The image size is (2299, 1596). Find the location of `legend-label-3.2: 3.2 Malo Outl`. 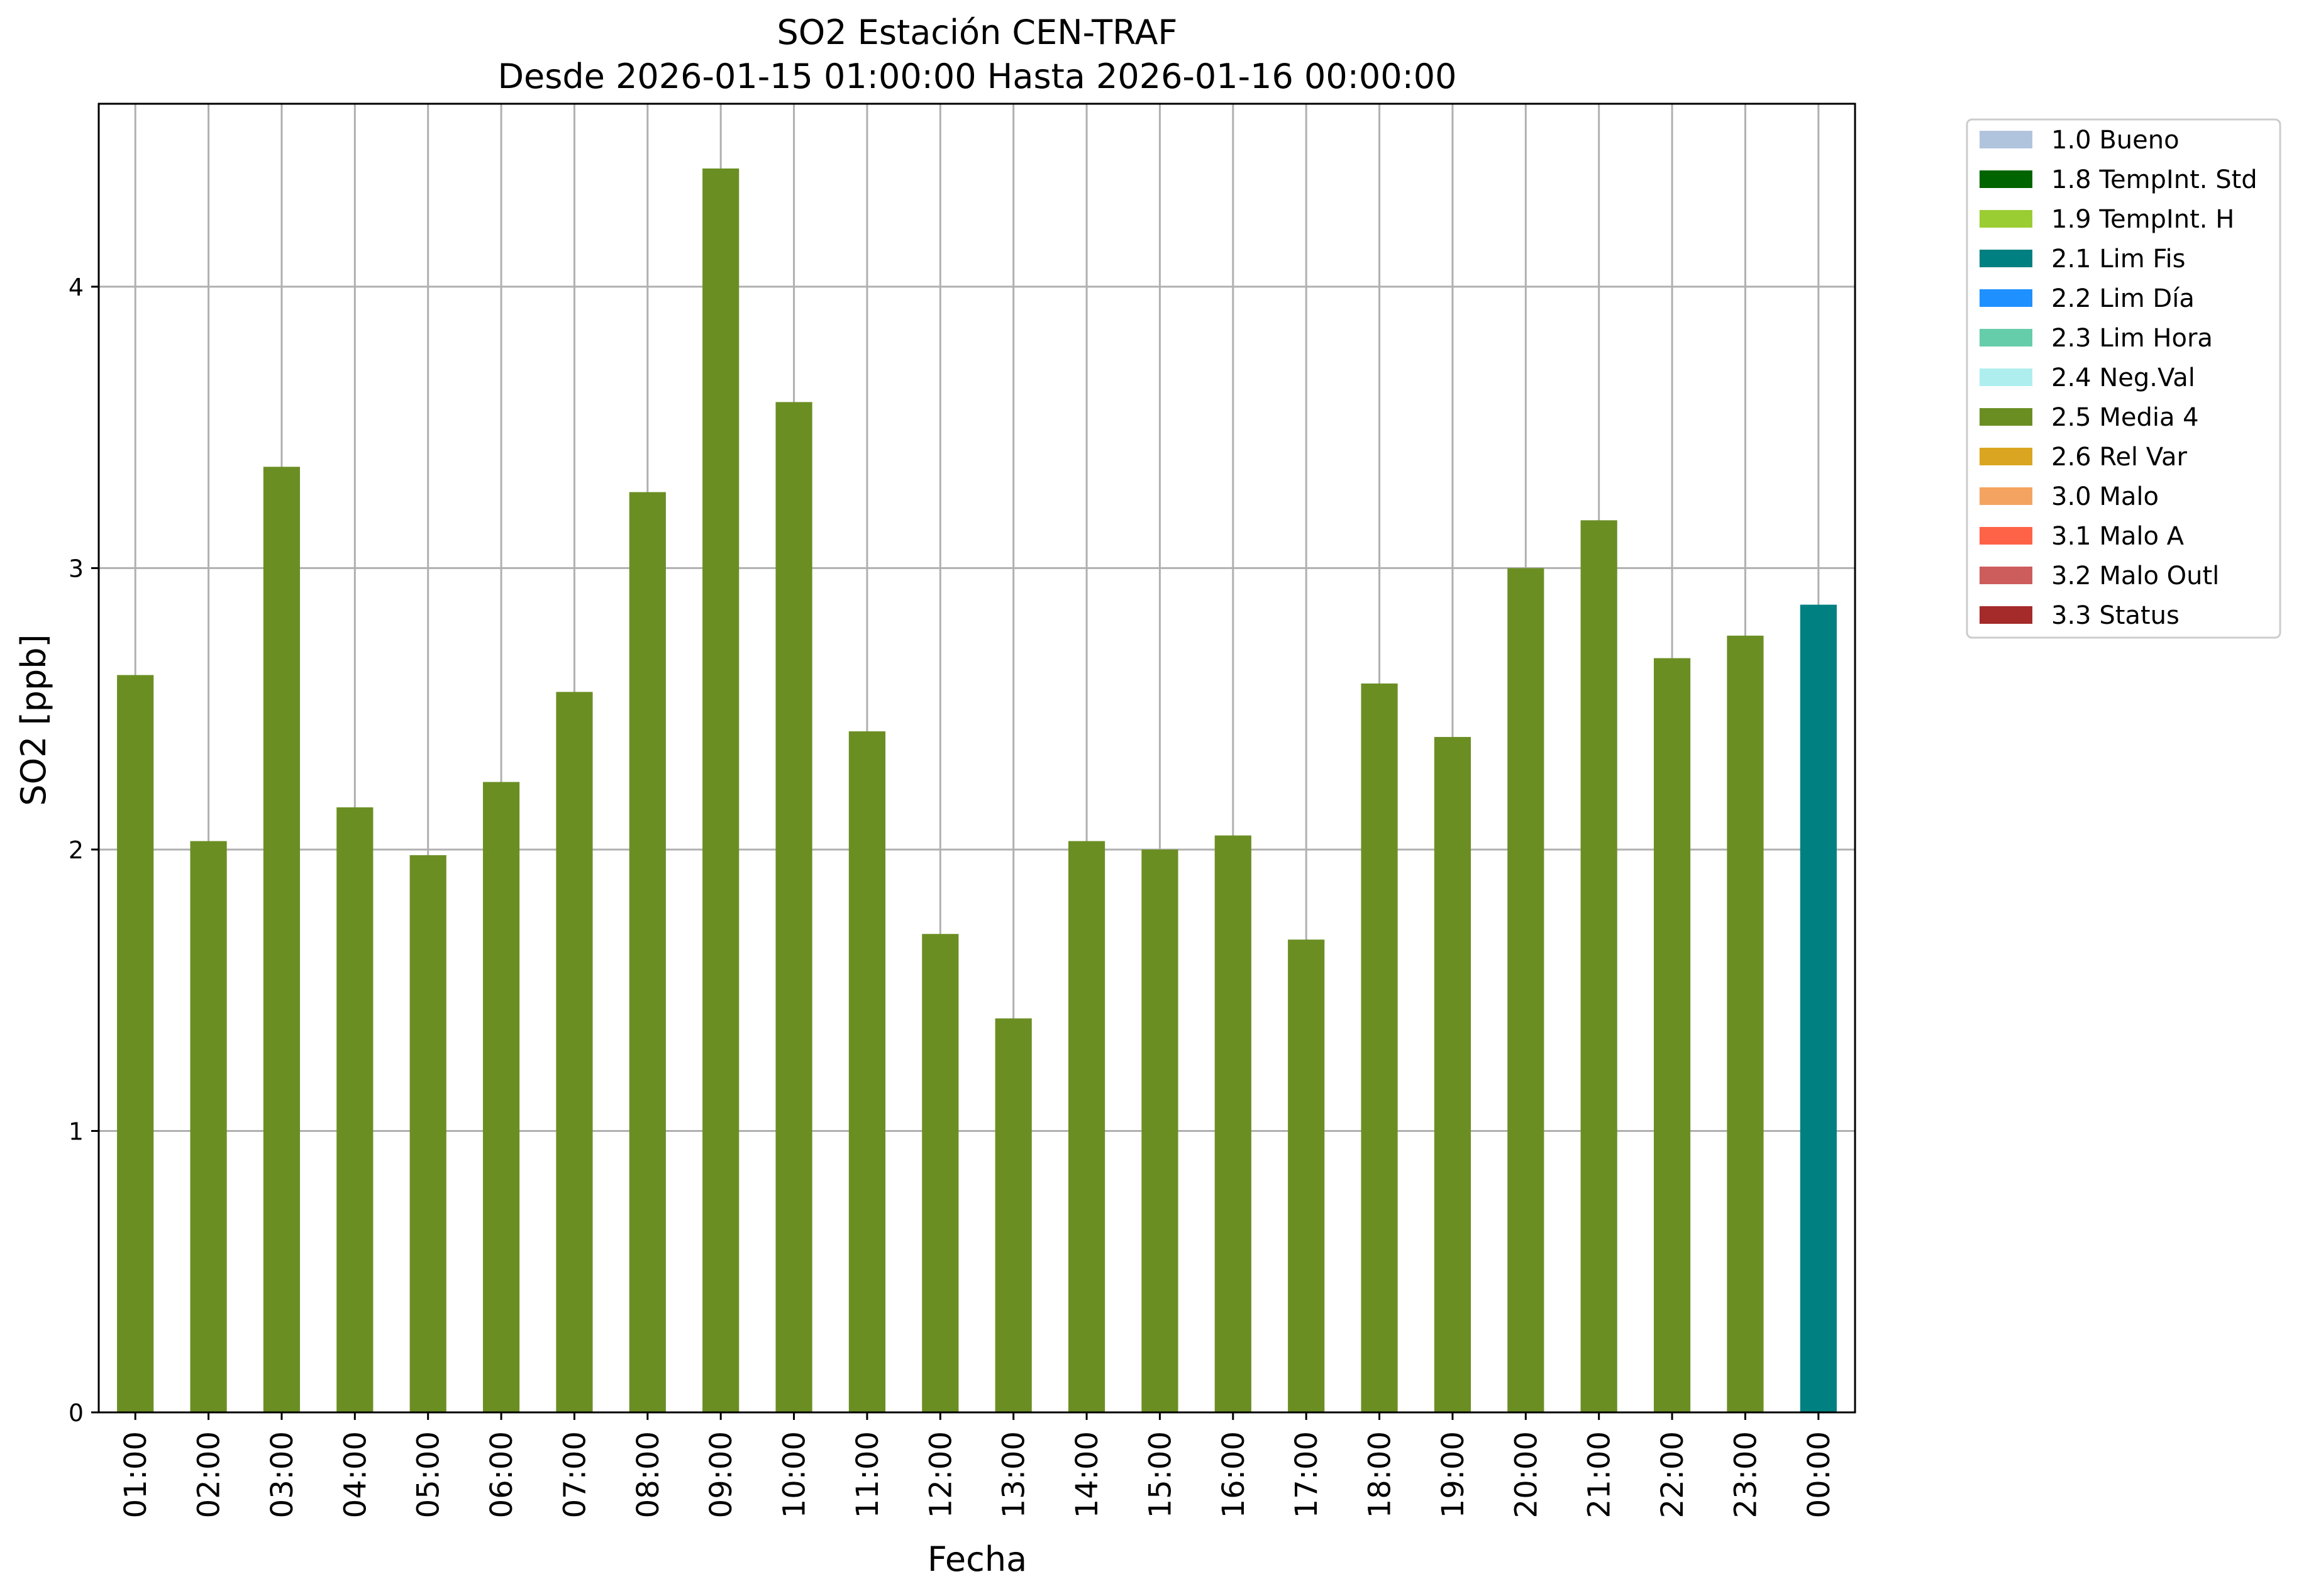

legend-label-3.2: 3.2 Malo Outl is located at coordinates (2135, 576).